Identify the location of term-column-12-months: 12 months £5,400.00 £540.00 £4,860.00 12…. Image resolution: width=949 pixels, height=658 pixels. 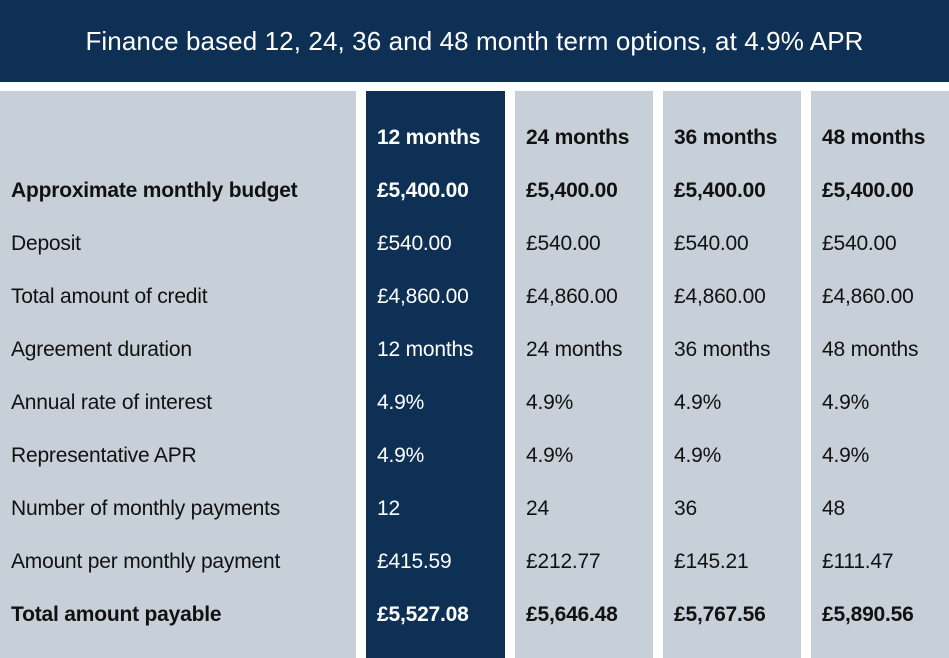
(435, 374).